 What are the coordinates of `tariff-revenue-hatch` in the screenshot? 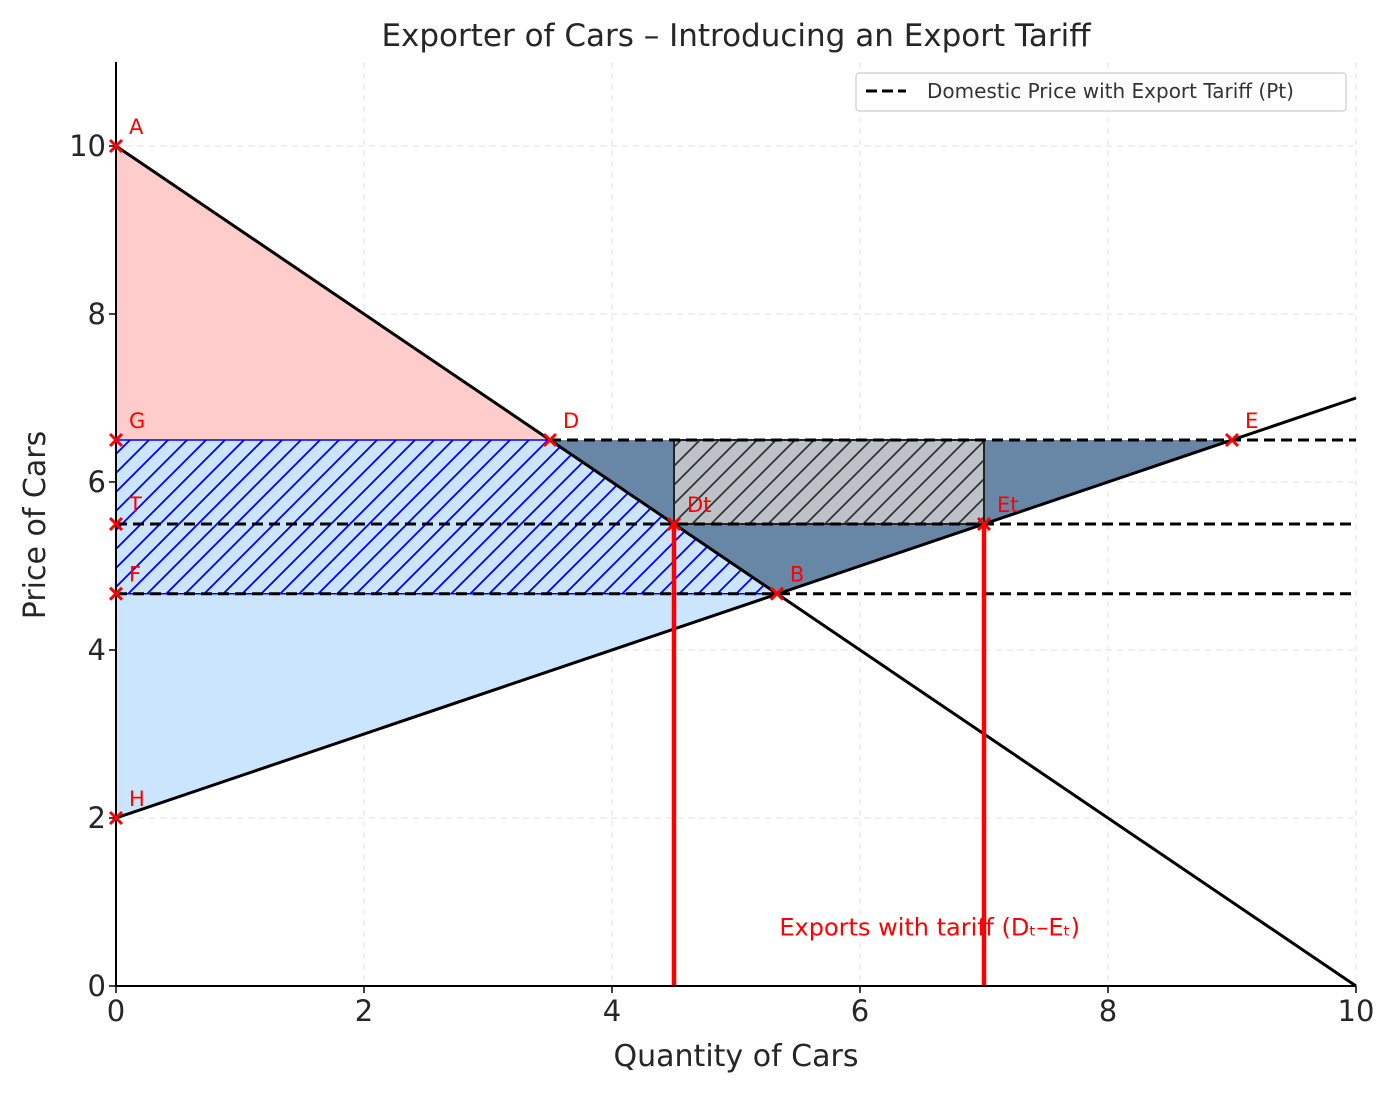 It's located at (829, 482).